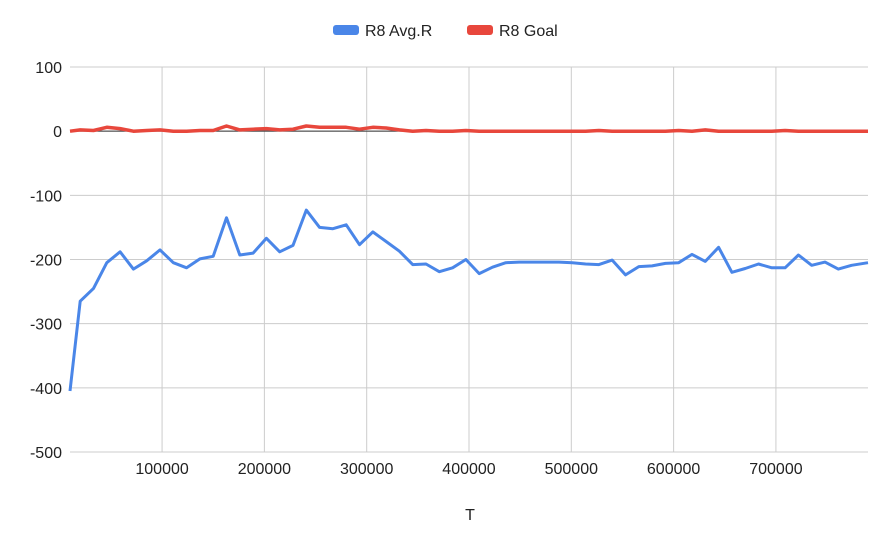 This screenshot has height=547, width=892. Describe the element at coordinates (161, 469) in the screenshot. I see `x-tick-label: 100000` at that location.